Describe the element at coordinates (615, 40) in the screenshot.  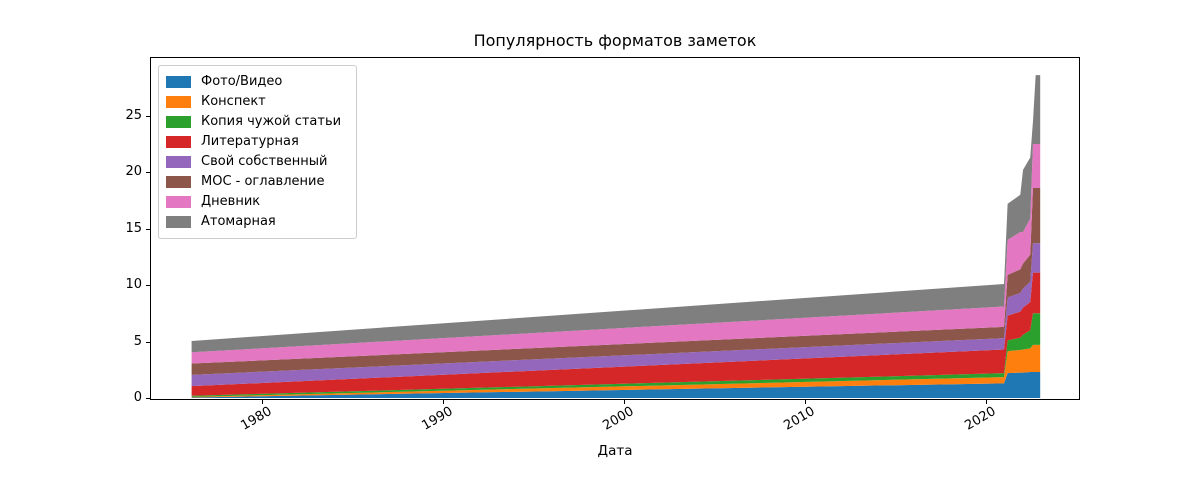
I see `chart-title: Популярность форматов заметок` at that location.